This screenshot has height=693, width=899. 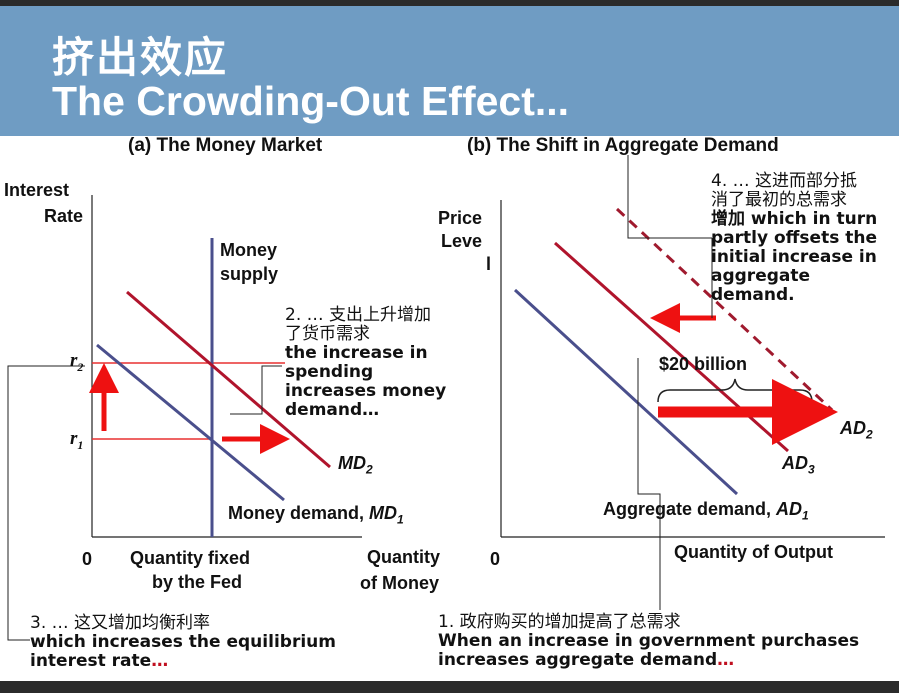 I want to click on note2-connector, so click(x=256, y=390).